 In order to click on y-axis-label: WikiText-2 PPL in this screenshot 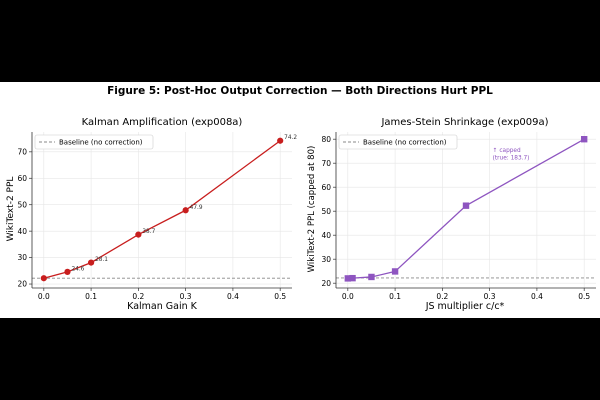, I will do `click(11, 209)`.